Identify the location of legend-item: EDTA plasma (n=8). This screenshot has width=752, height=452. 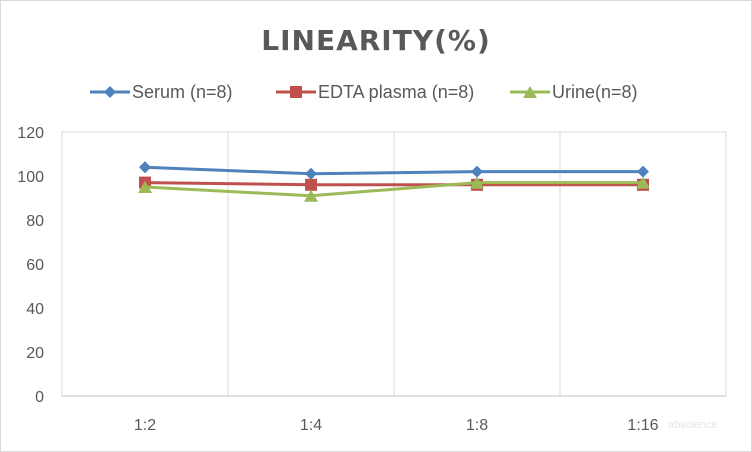
(375, 92).